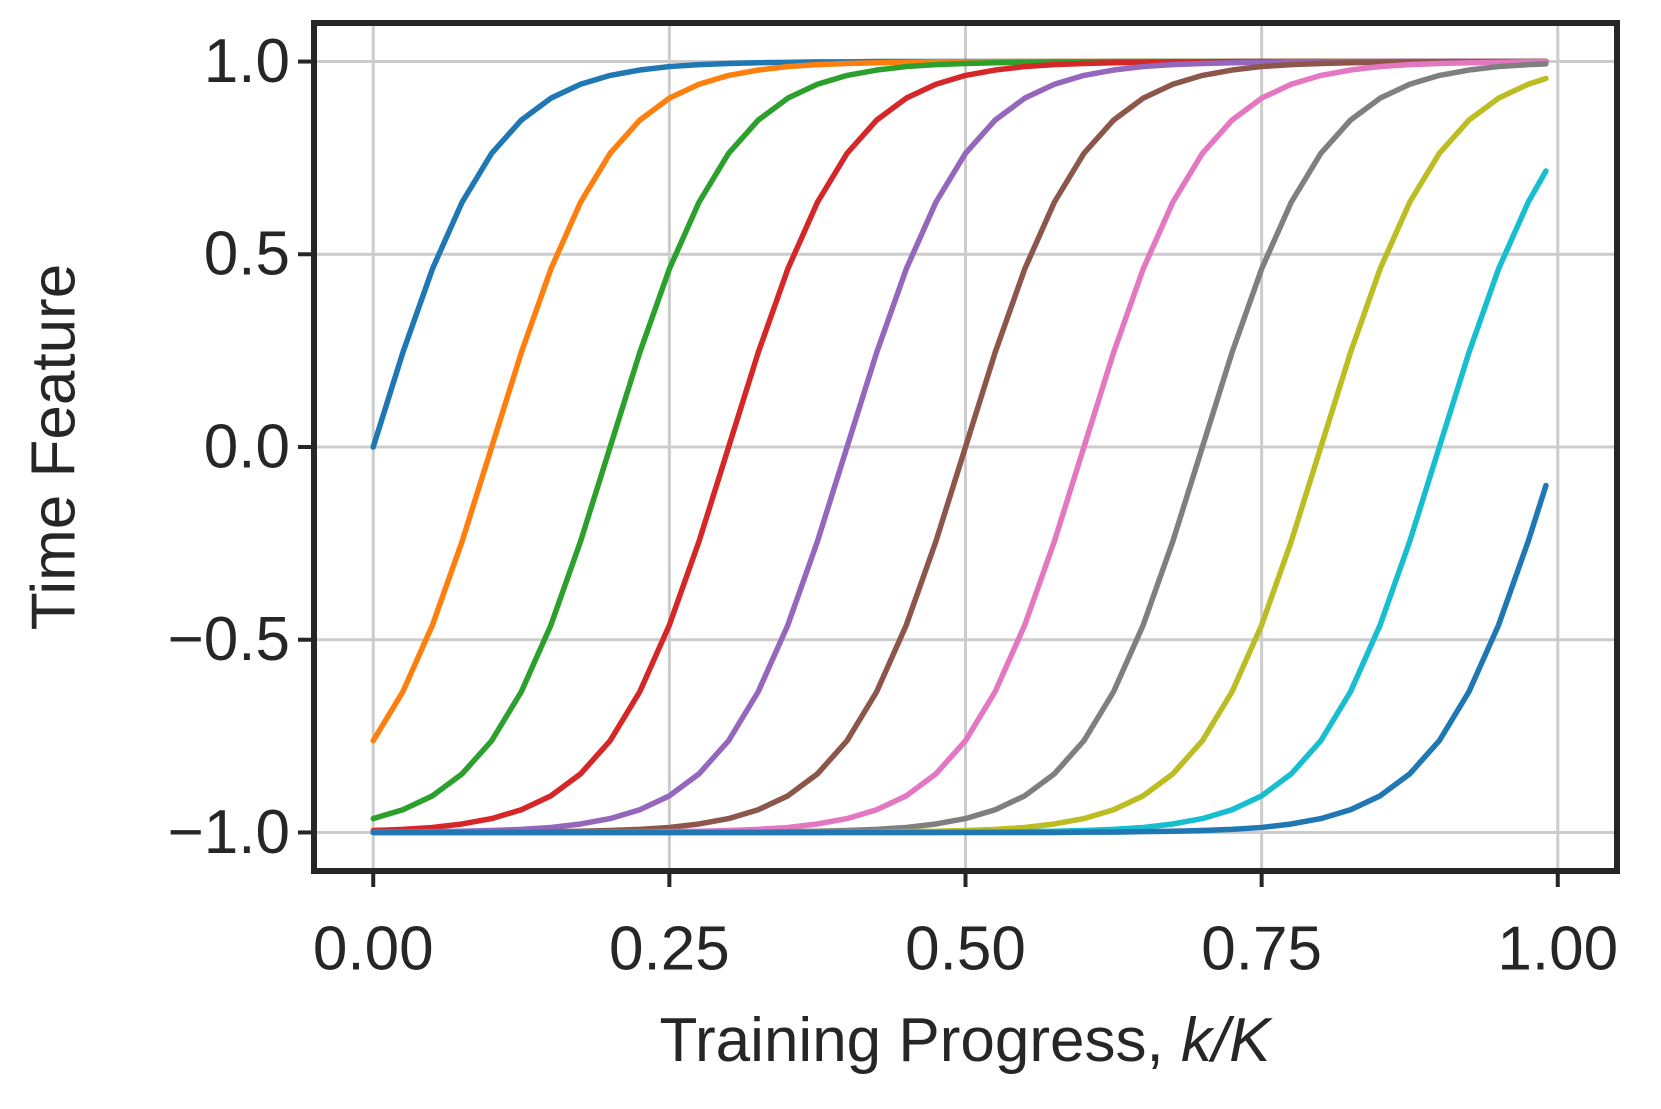 The image size is (1661, 1109). I want to click on y-axis-label: Time Feature, so click(53, 447).